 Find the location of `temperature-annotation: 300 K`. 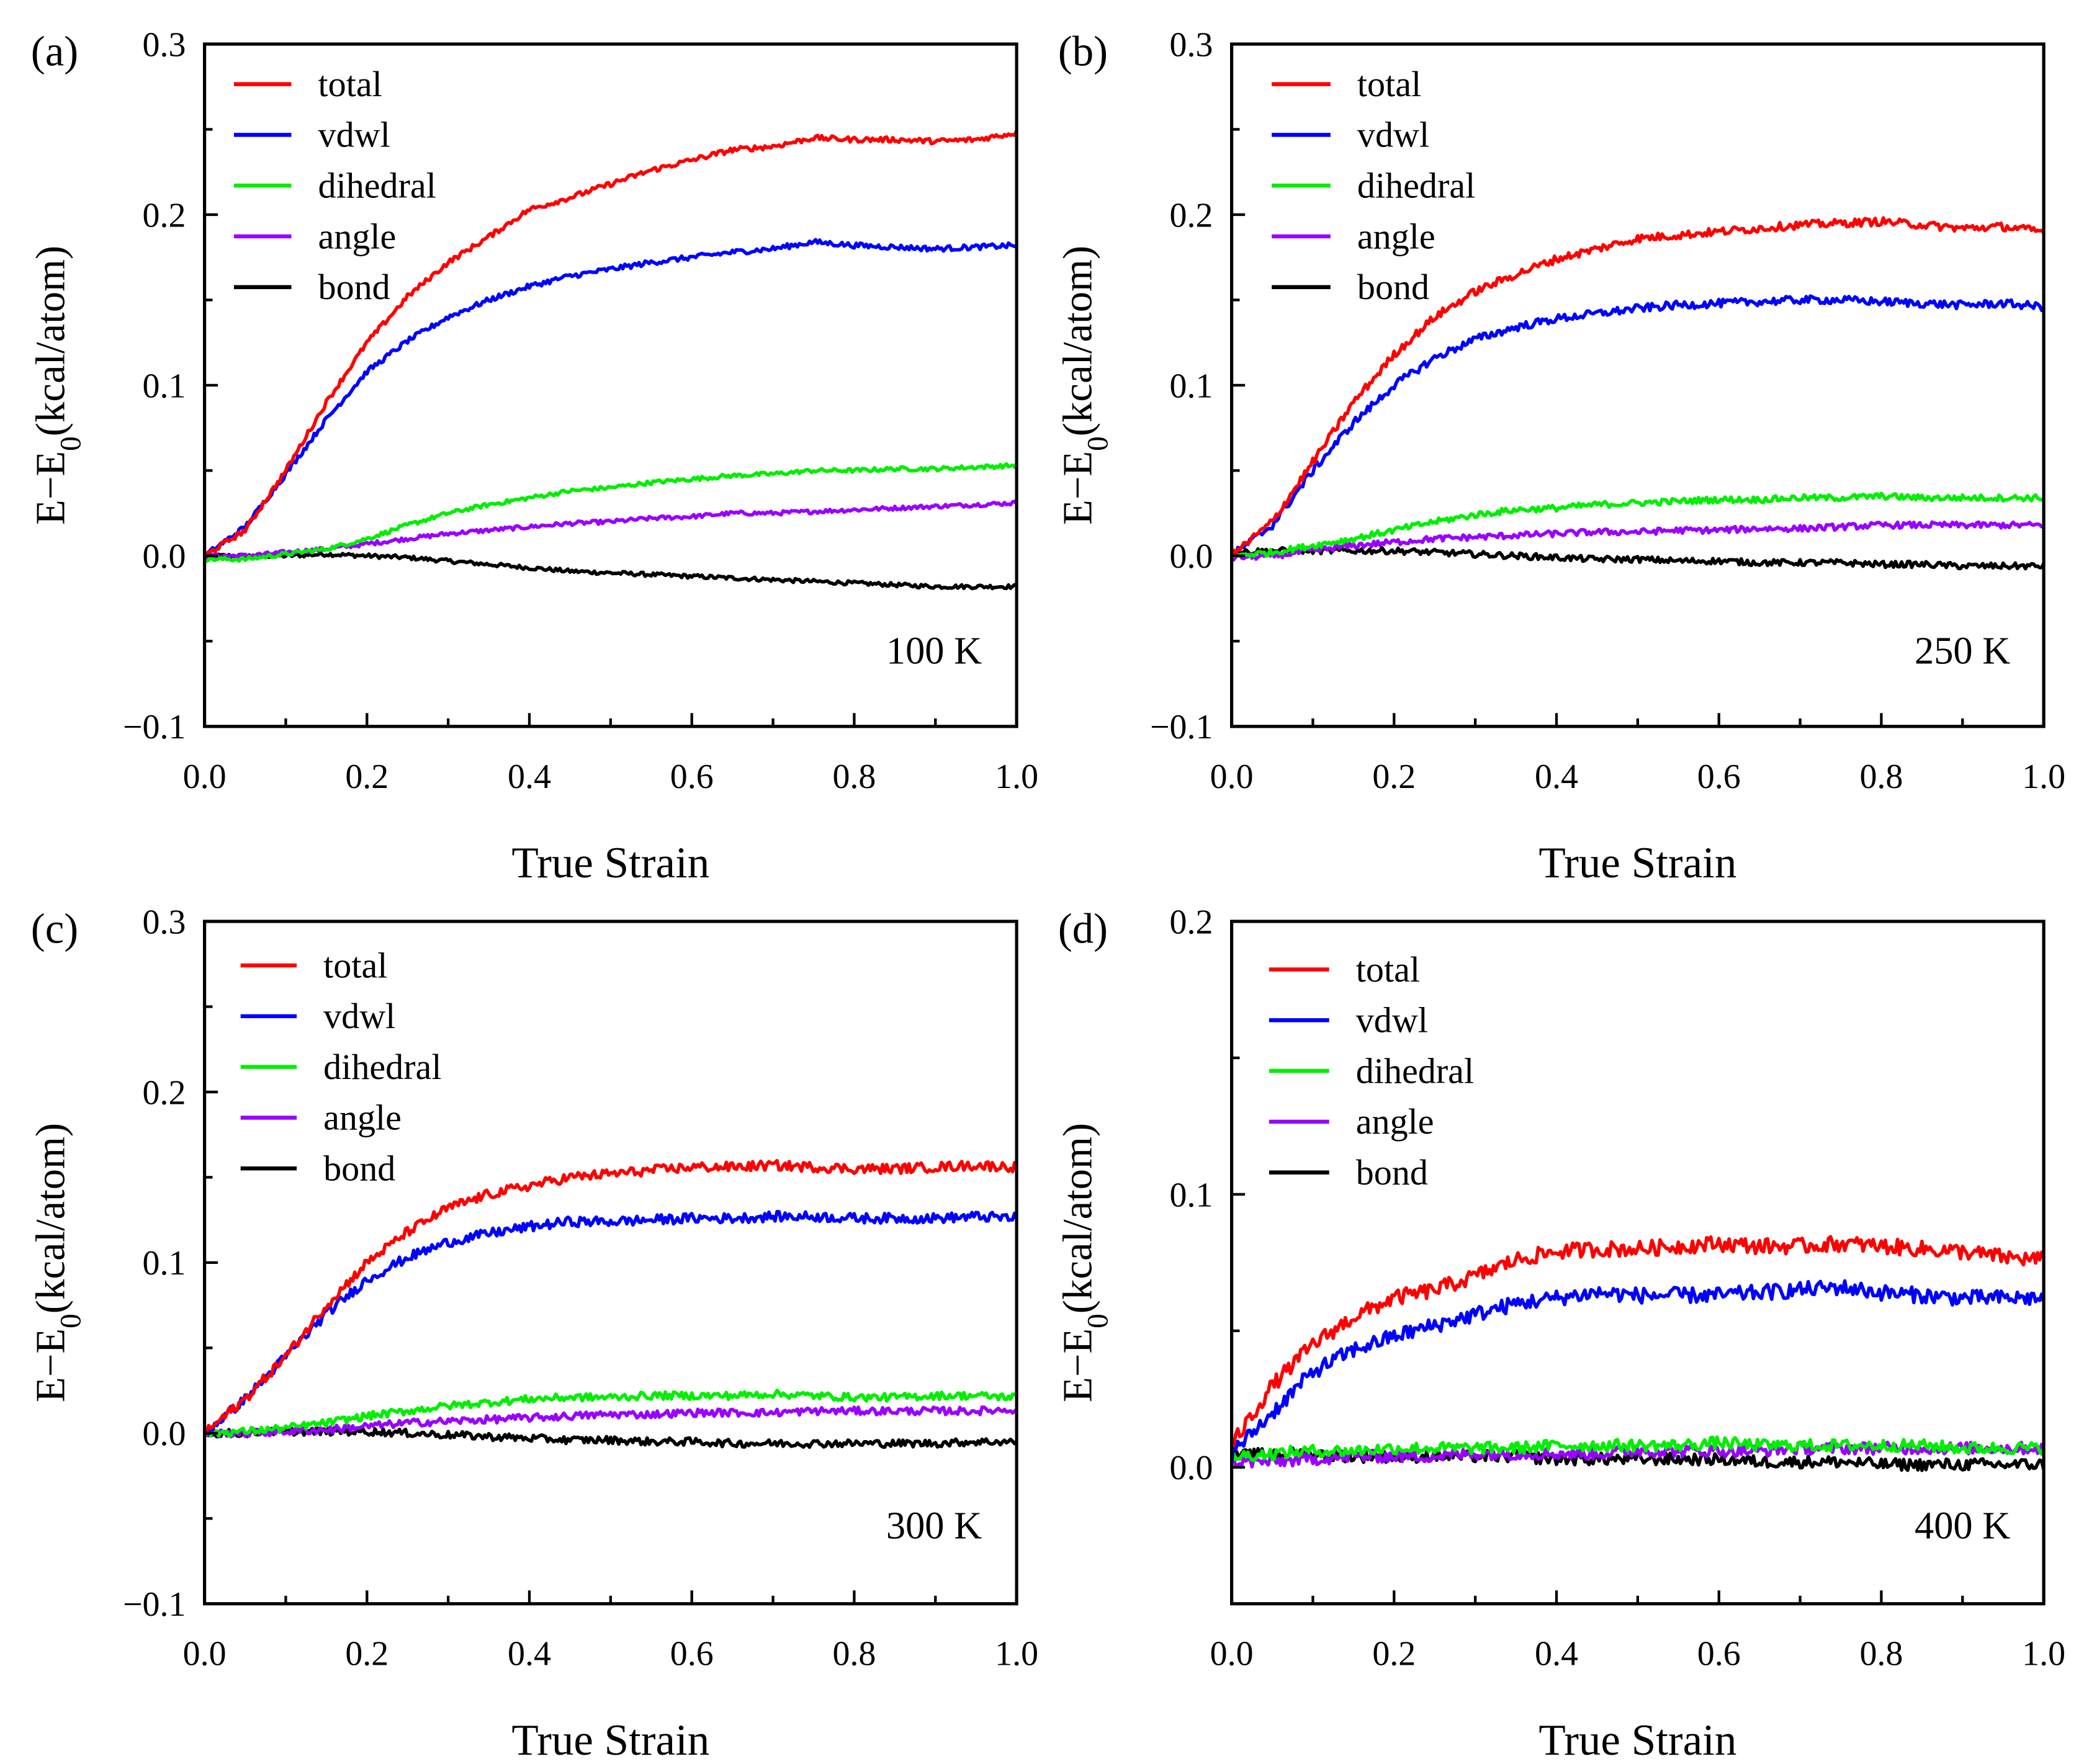

temperature-annotation: 300 K is located at coordinates (934, 1525).